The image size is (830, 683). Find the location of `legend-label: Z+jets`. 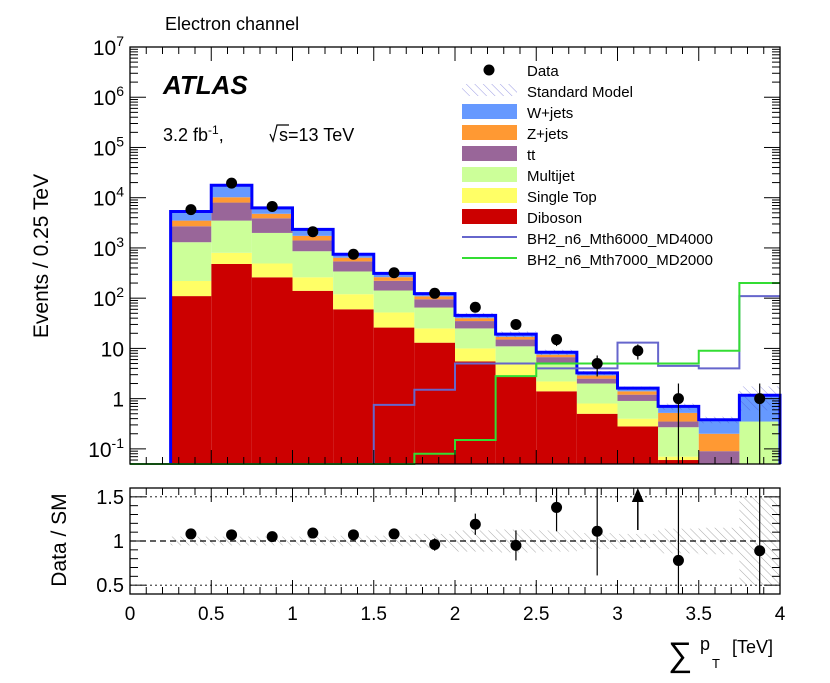

legend-label: Z+jets is located at coordinates (547, 134).